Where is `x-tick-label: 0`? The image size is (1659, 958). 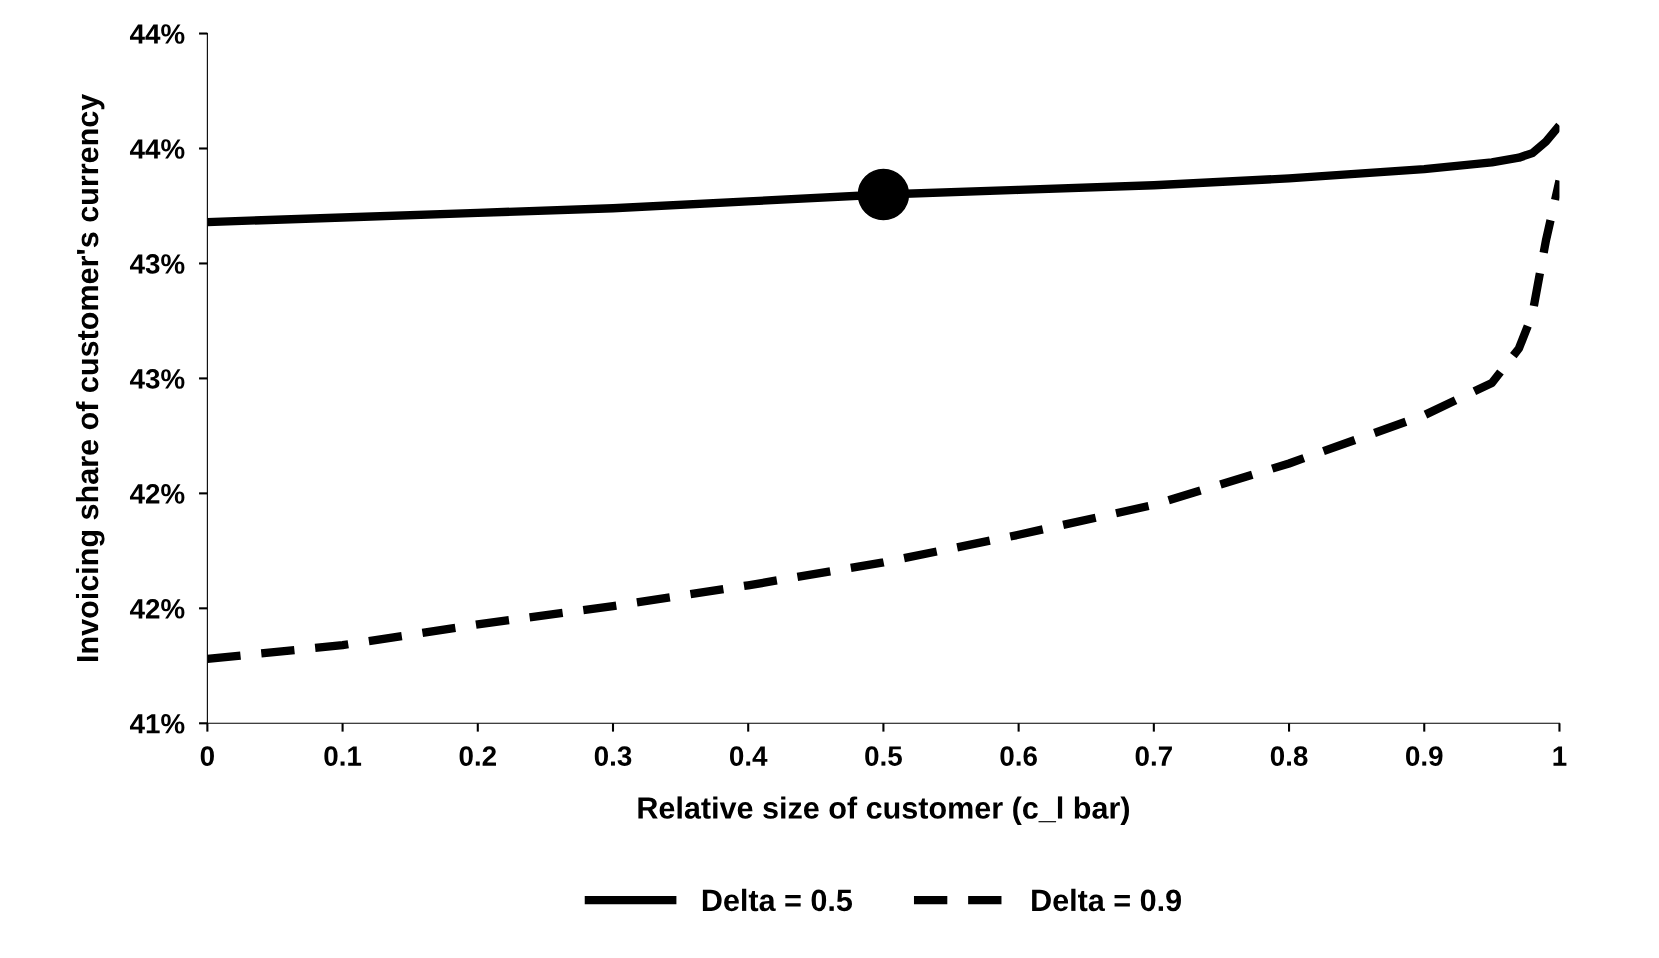
x-tick-label: 0 is located at coordinates (207, 756).